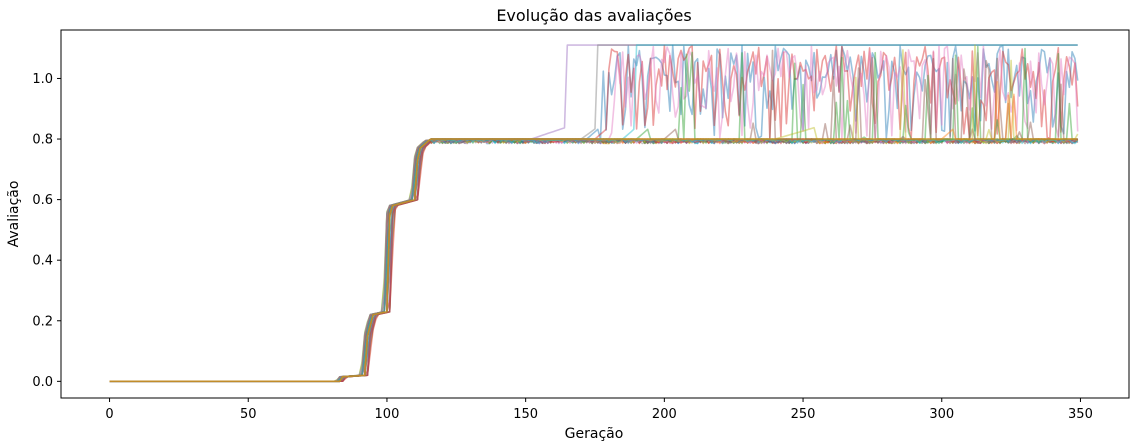 Image resolution: width=1144 pixels, height=448 pixels. I want to click on x-tick-label: 150, so click(525, 414).